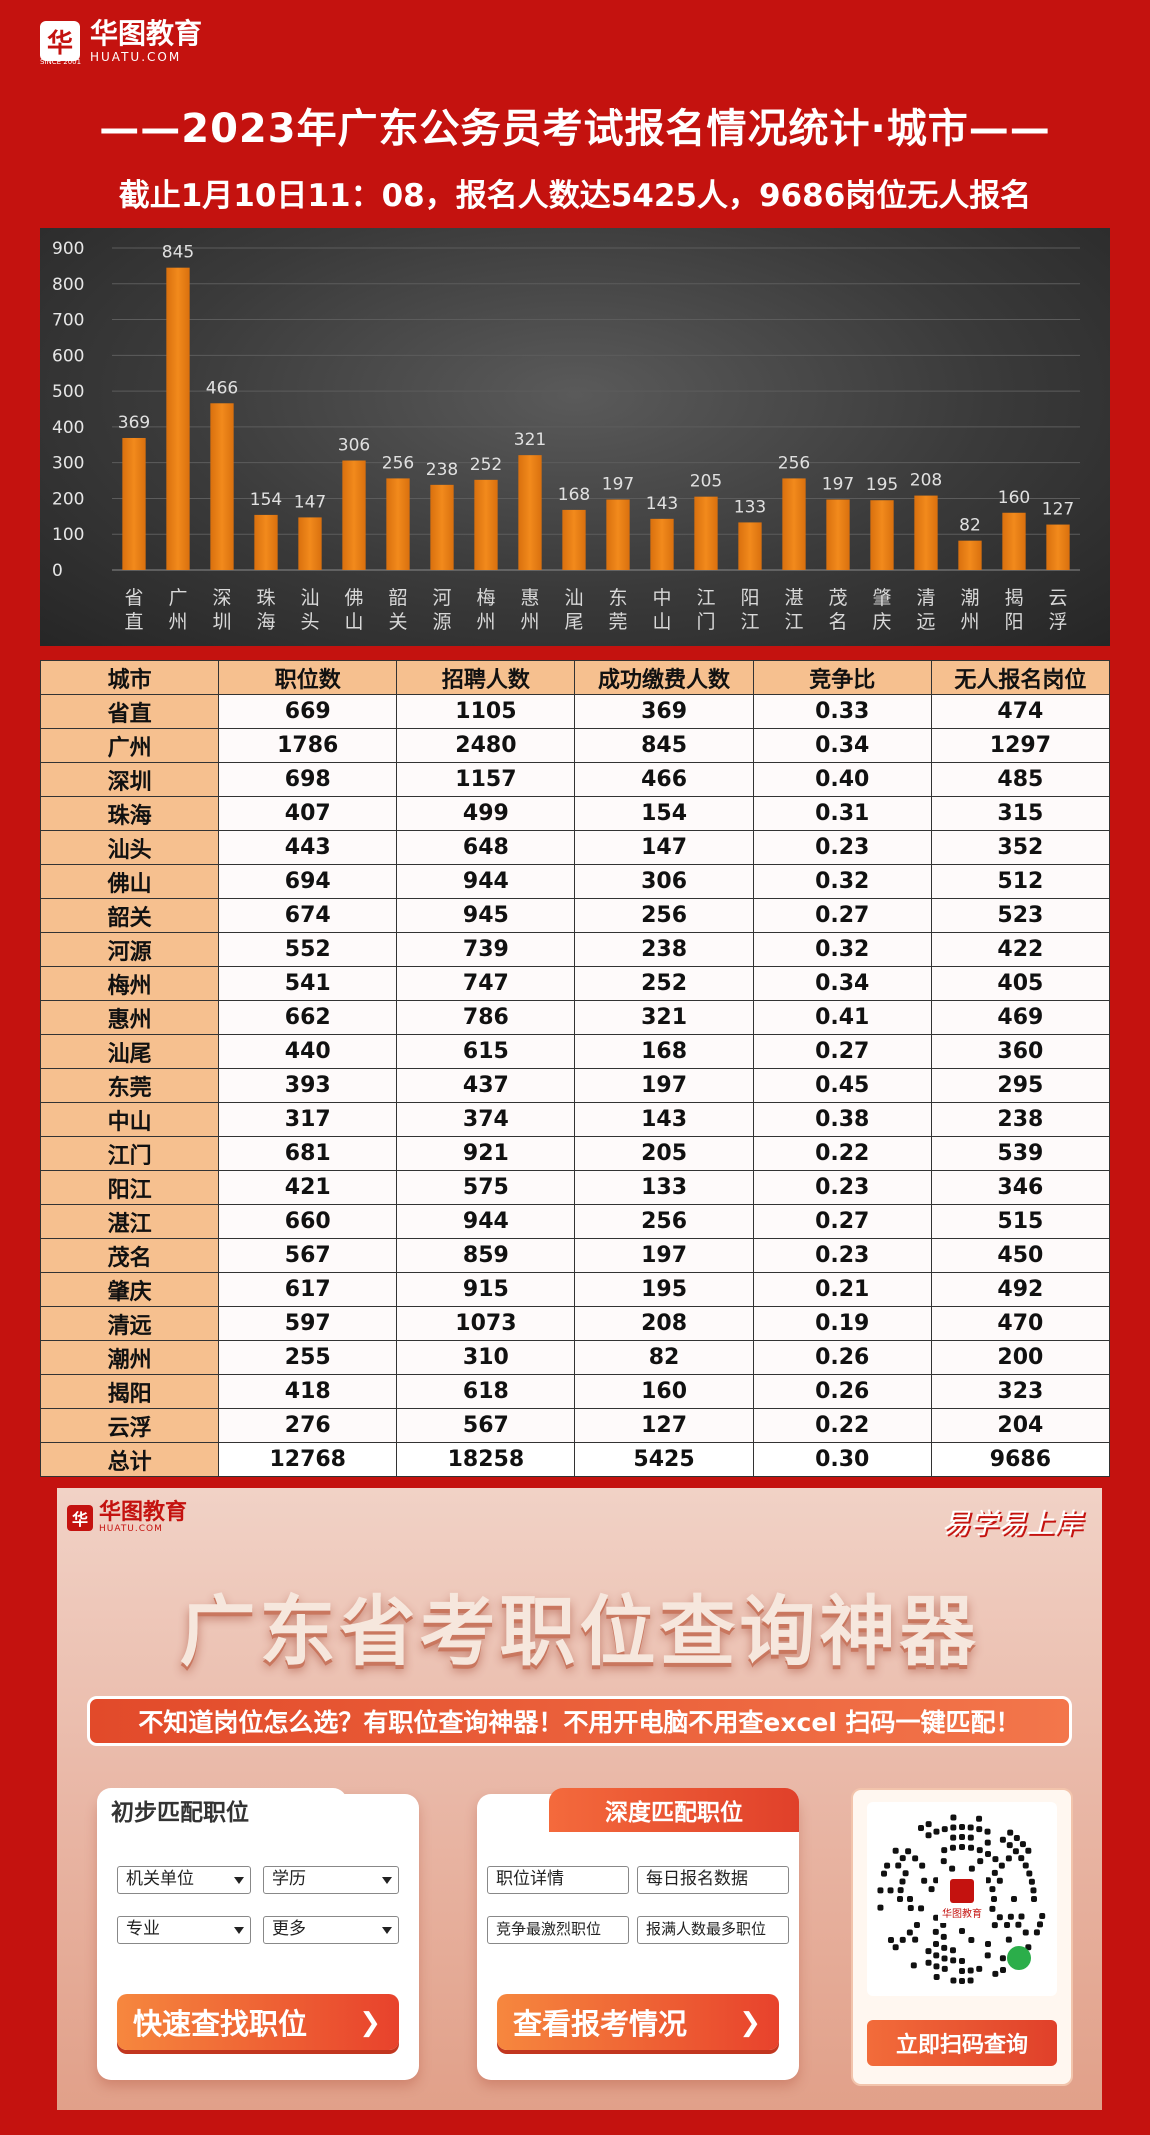  What do you see at coordinates (486, 983) in the screenshot?
I see `value-cell: 747` at bounding box center [486, 983].